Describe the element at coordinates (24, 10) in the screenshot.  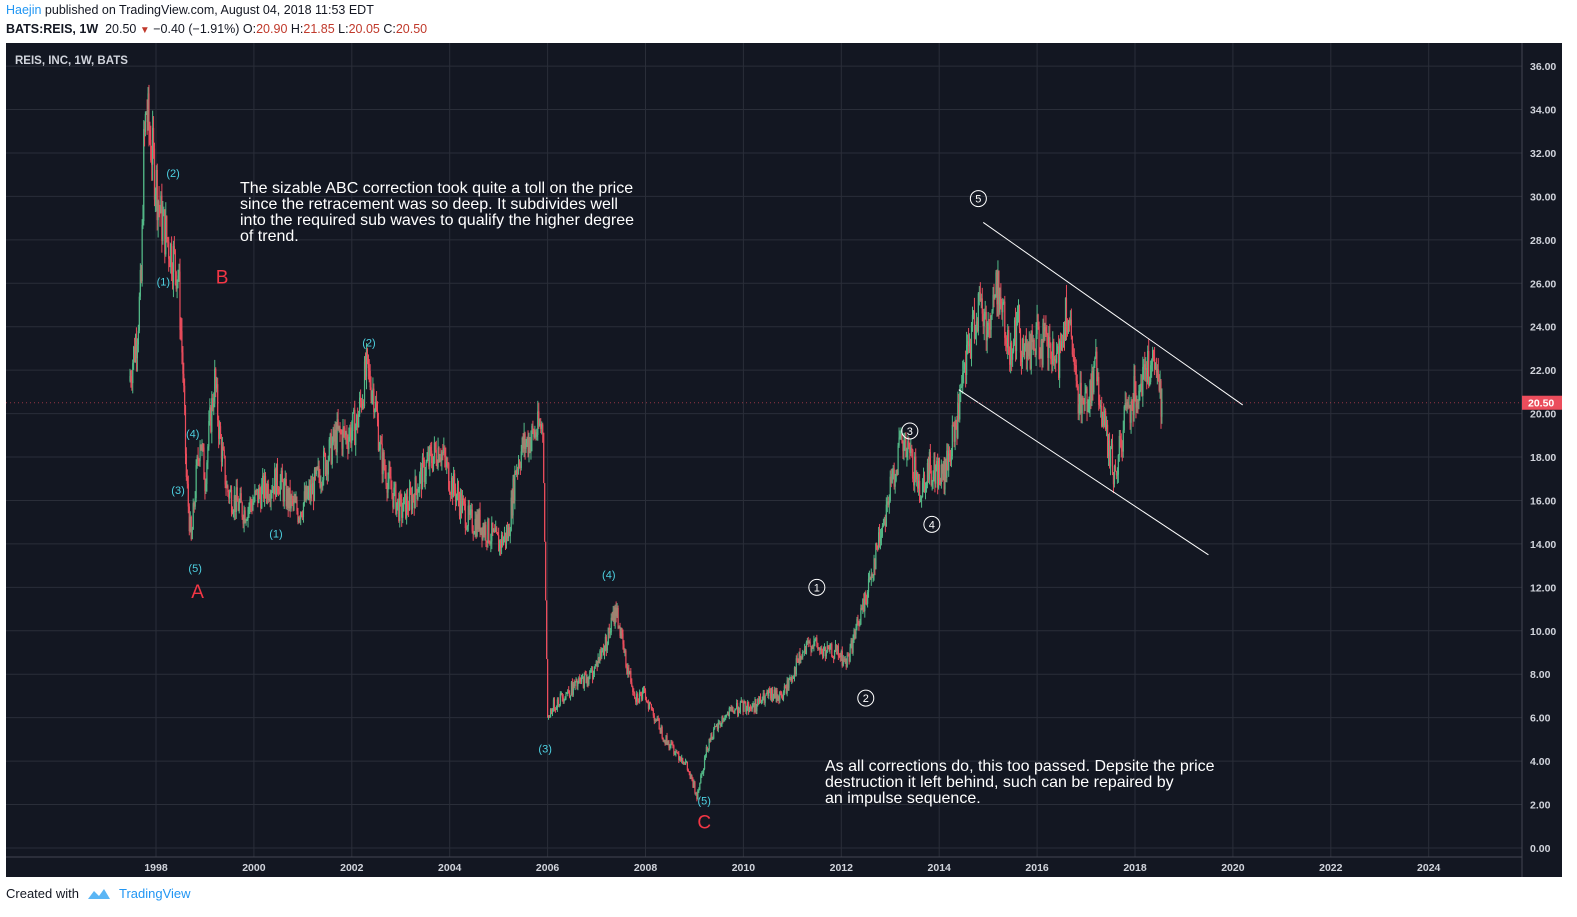
I see `author-link: Haejin` at that location.